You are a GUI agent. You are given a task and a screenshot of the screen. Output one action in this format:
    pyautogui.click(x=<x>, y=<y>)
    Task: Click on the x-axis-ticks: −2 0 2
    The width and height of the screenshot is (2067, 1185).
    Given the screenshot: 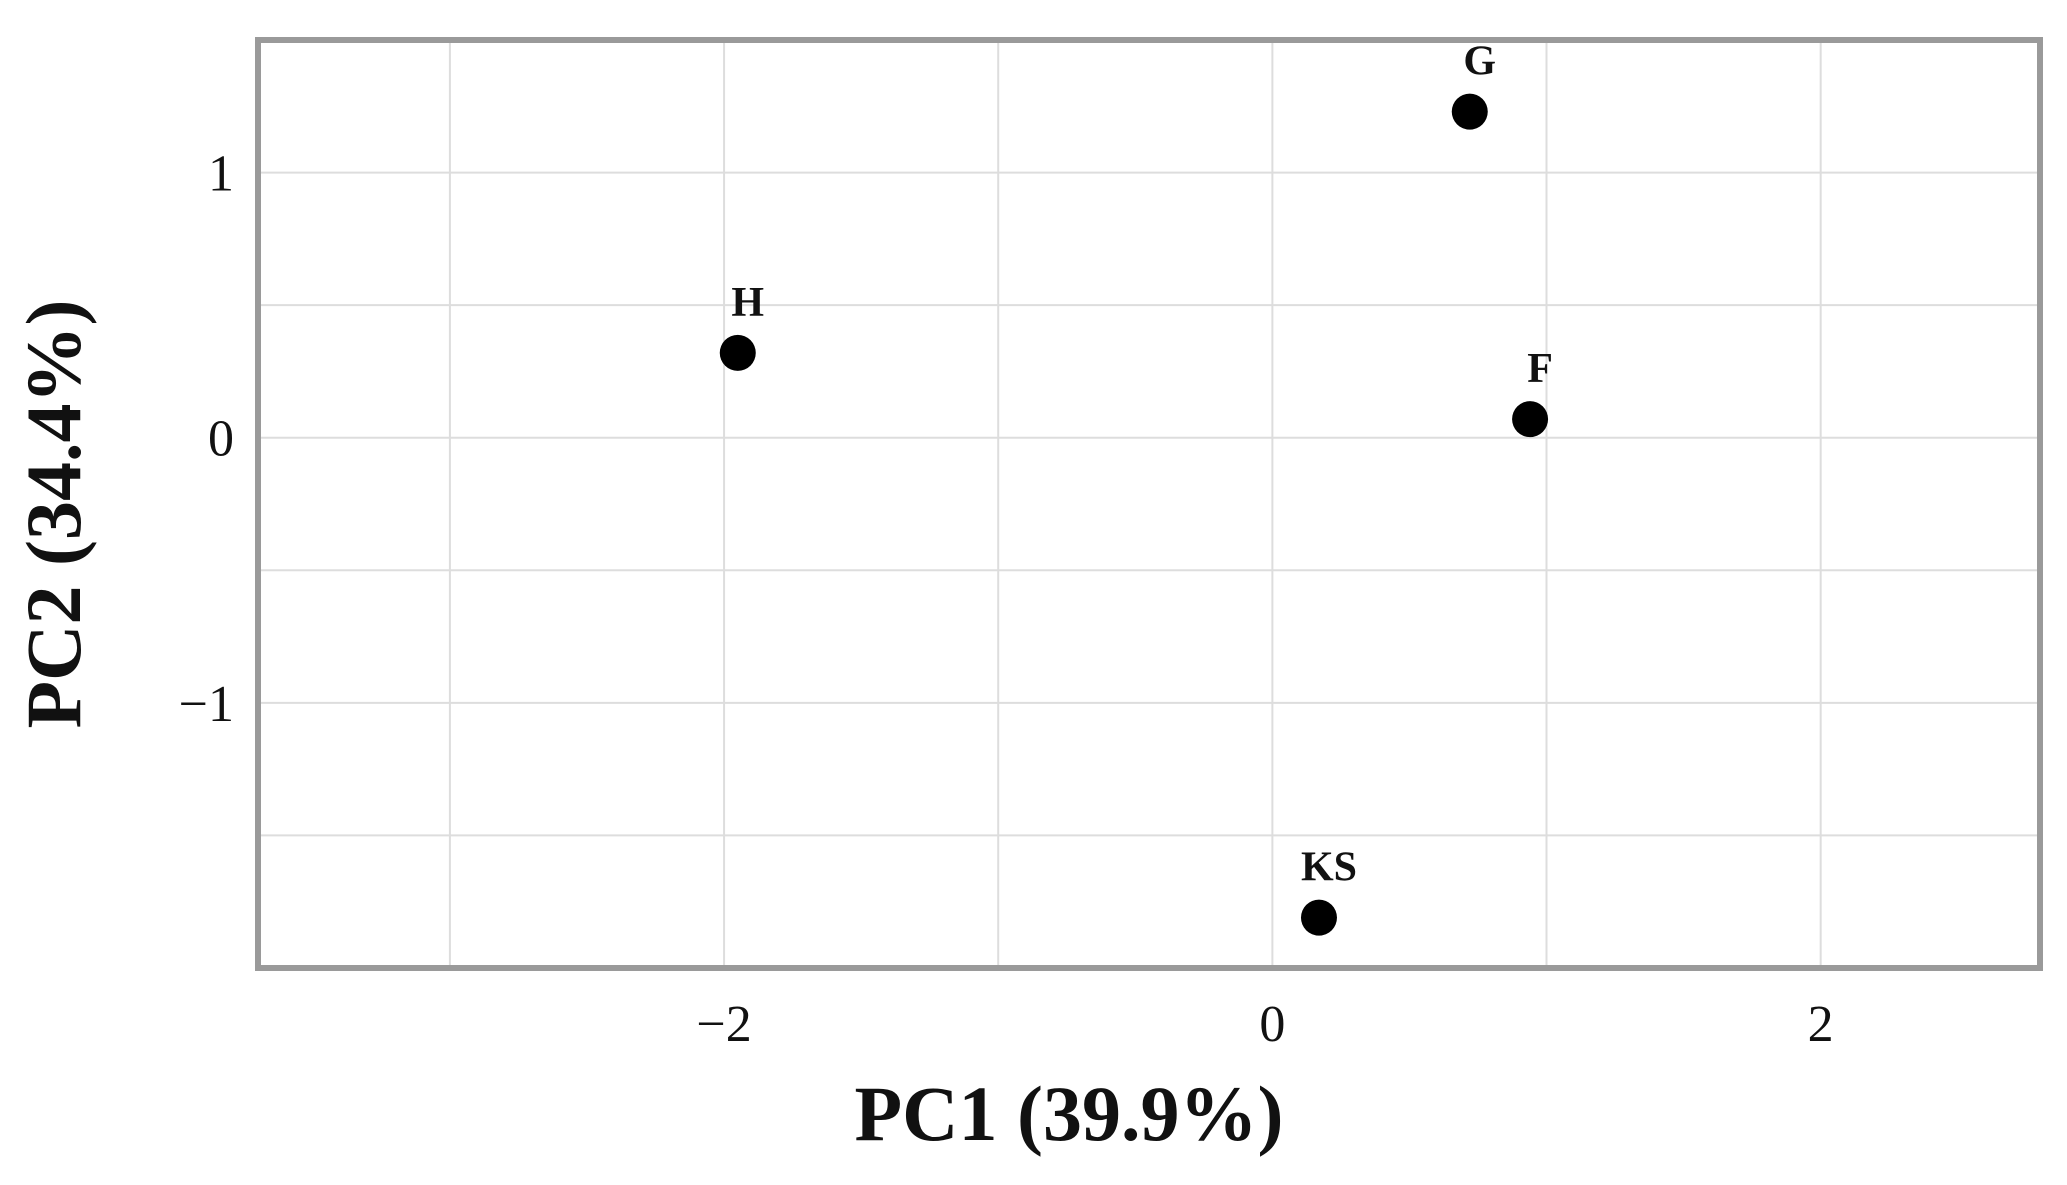 What is the action you would take?
    pyautogui.click(x=1264, y=1024)
    